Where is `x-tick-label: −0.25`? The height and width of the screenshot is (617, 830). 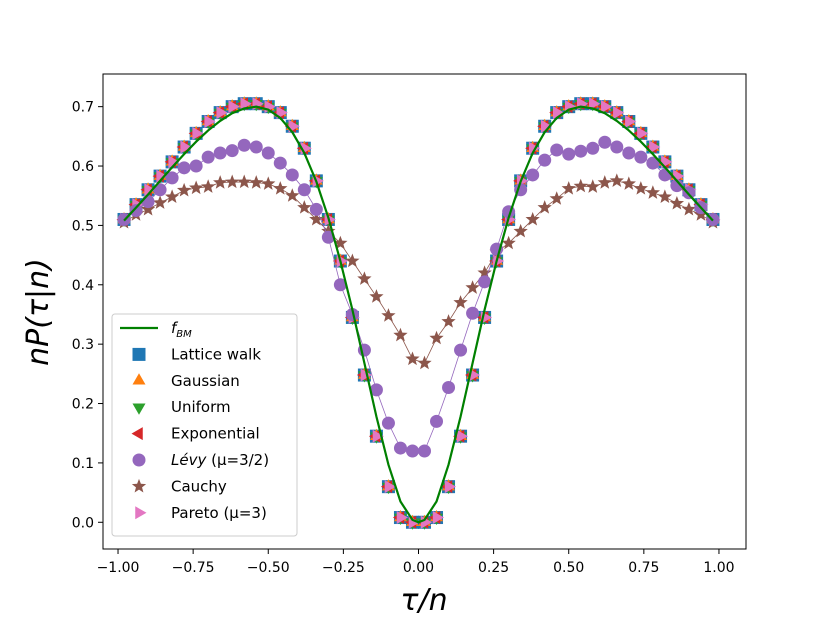
x-tick-label: −0.25 is located at coordinates (343, 568).